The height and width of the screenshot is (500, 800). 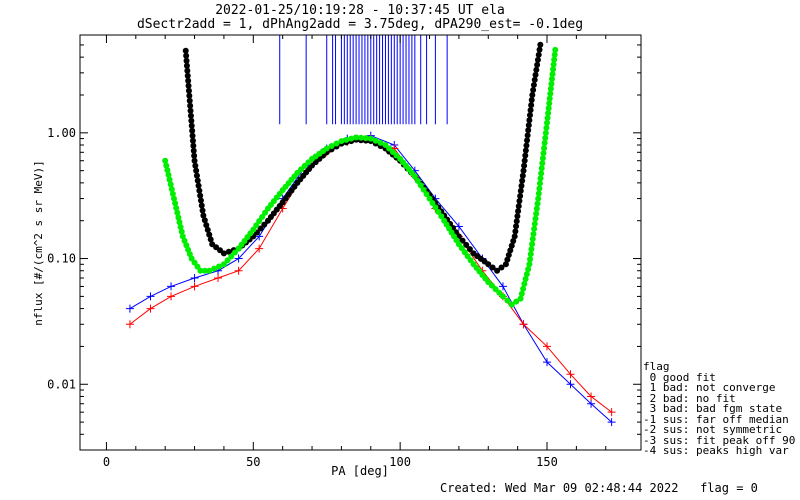 I want to click on legend-item: -1 sus: far off median, so click(x=716, y=419).